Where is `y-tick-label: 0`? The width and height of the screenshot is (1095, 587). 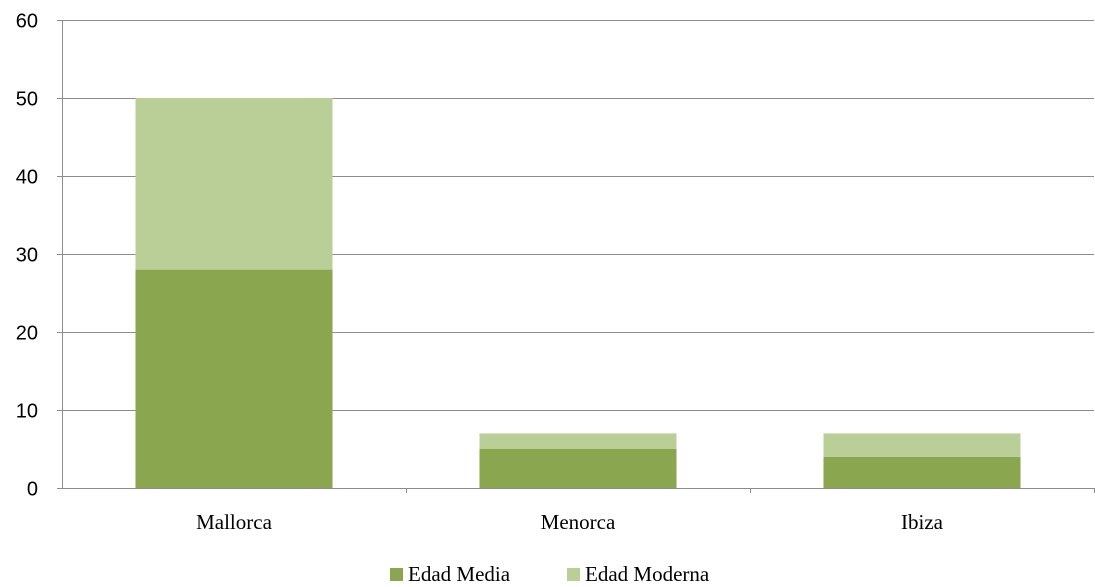
y-tick-label: 0 is located at coordinates (32, 490).